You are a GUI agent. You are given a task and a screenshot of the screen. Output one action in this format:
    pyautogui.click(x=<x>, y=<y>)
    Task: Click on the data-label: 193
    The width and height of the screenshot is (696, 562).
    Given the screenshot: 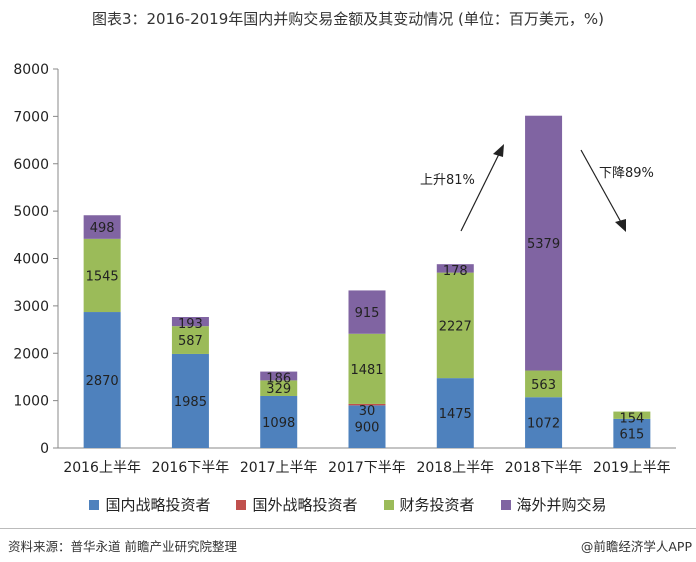 What is the action you would take?
    pyautogui.click(x=190, y=324)
    